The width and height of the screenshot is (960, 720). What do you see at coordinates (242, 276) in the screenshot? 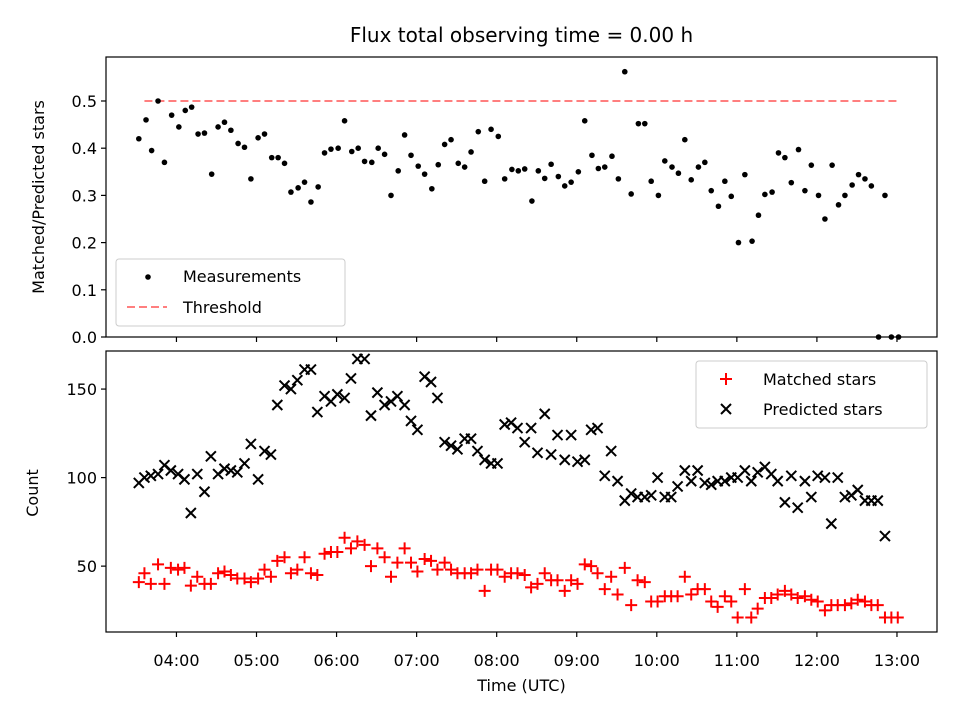
I see `legend-measurements-label: Measurements` at bounding box center [242, 276].